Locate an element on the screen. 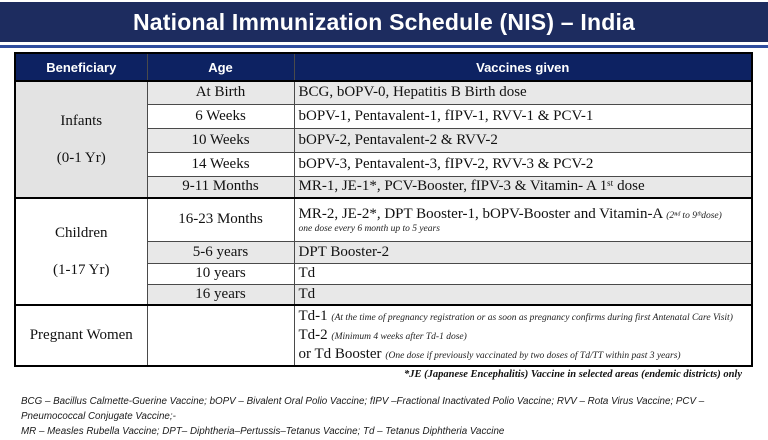 The image size is (768, 440). beneficiary-name: Infants is located at coordinates (81, 121).